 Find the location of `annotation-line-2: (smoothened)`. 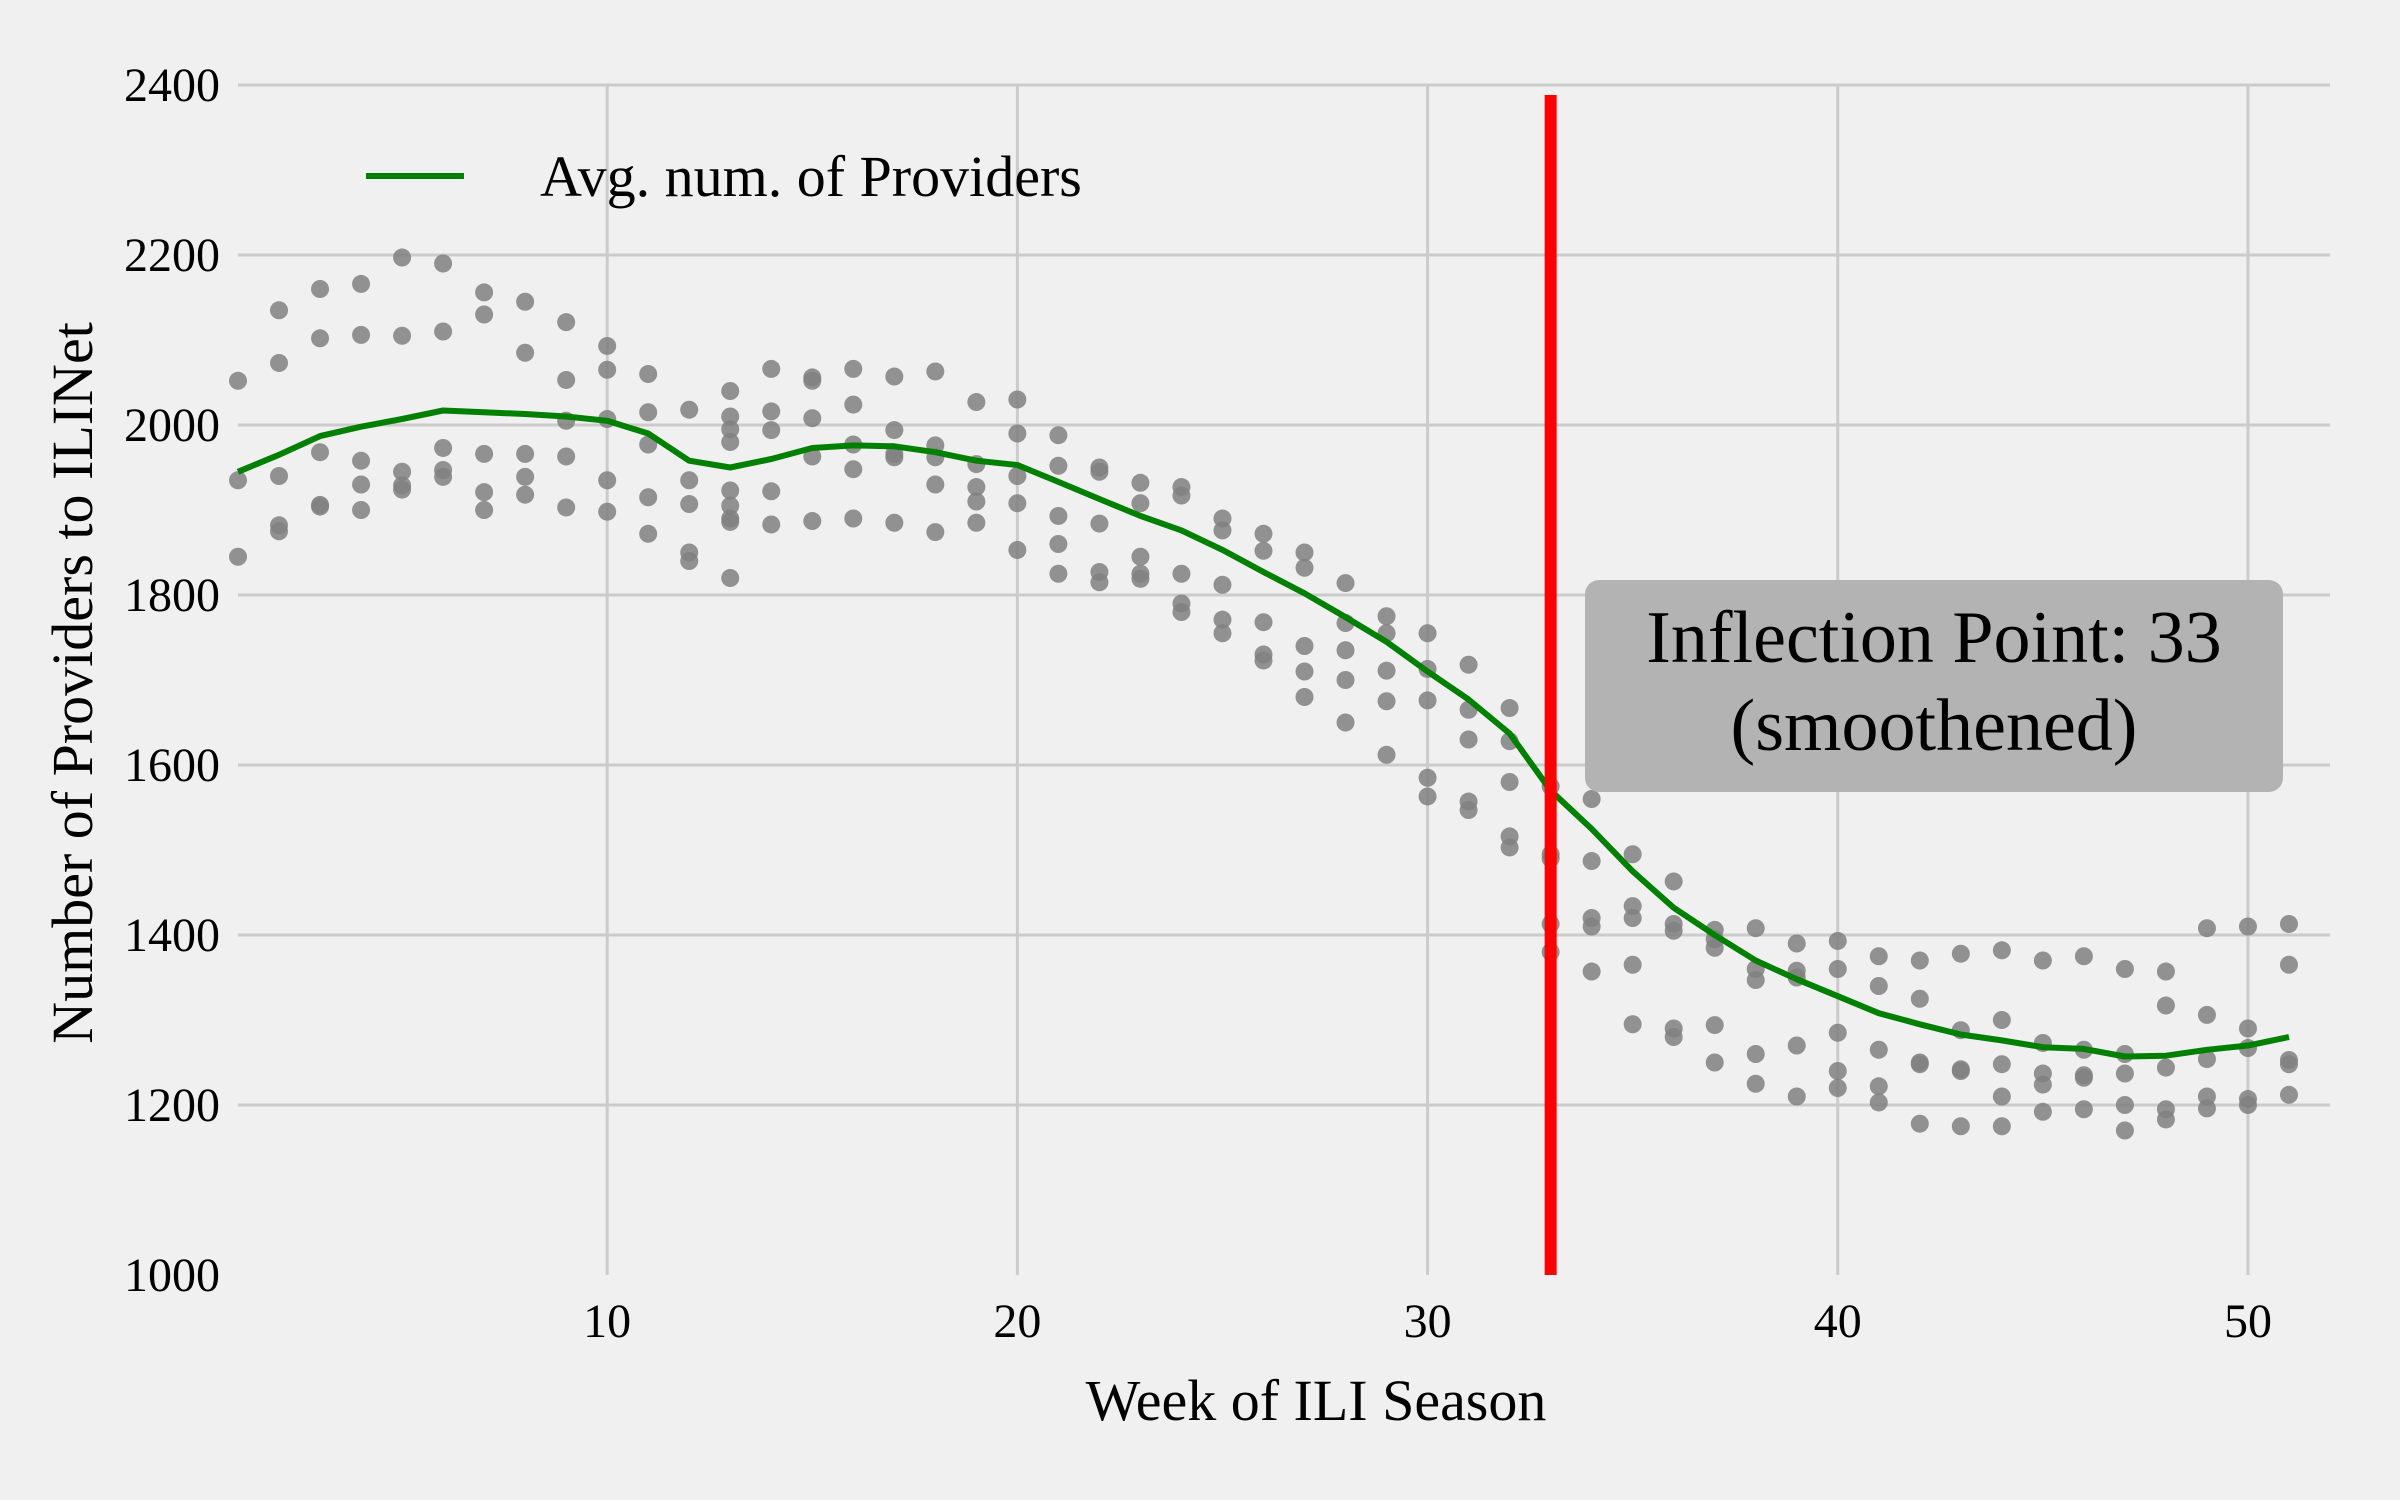

annotation-line-2: (smoothened) is located at coordinates (1934, 726).